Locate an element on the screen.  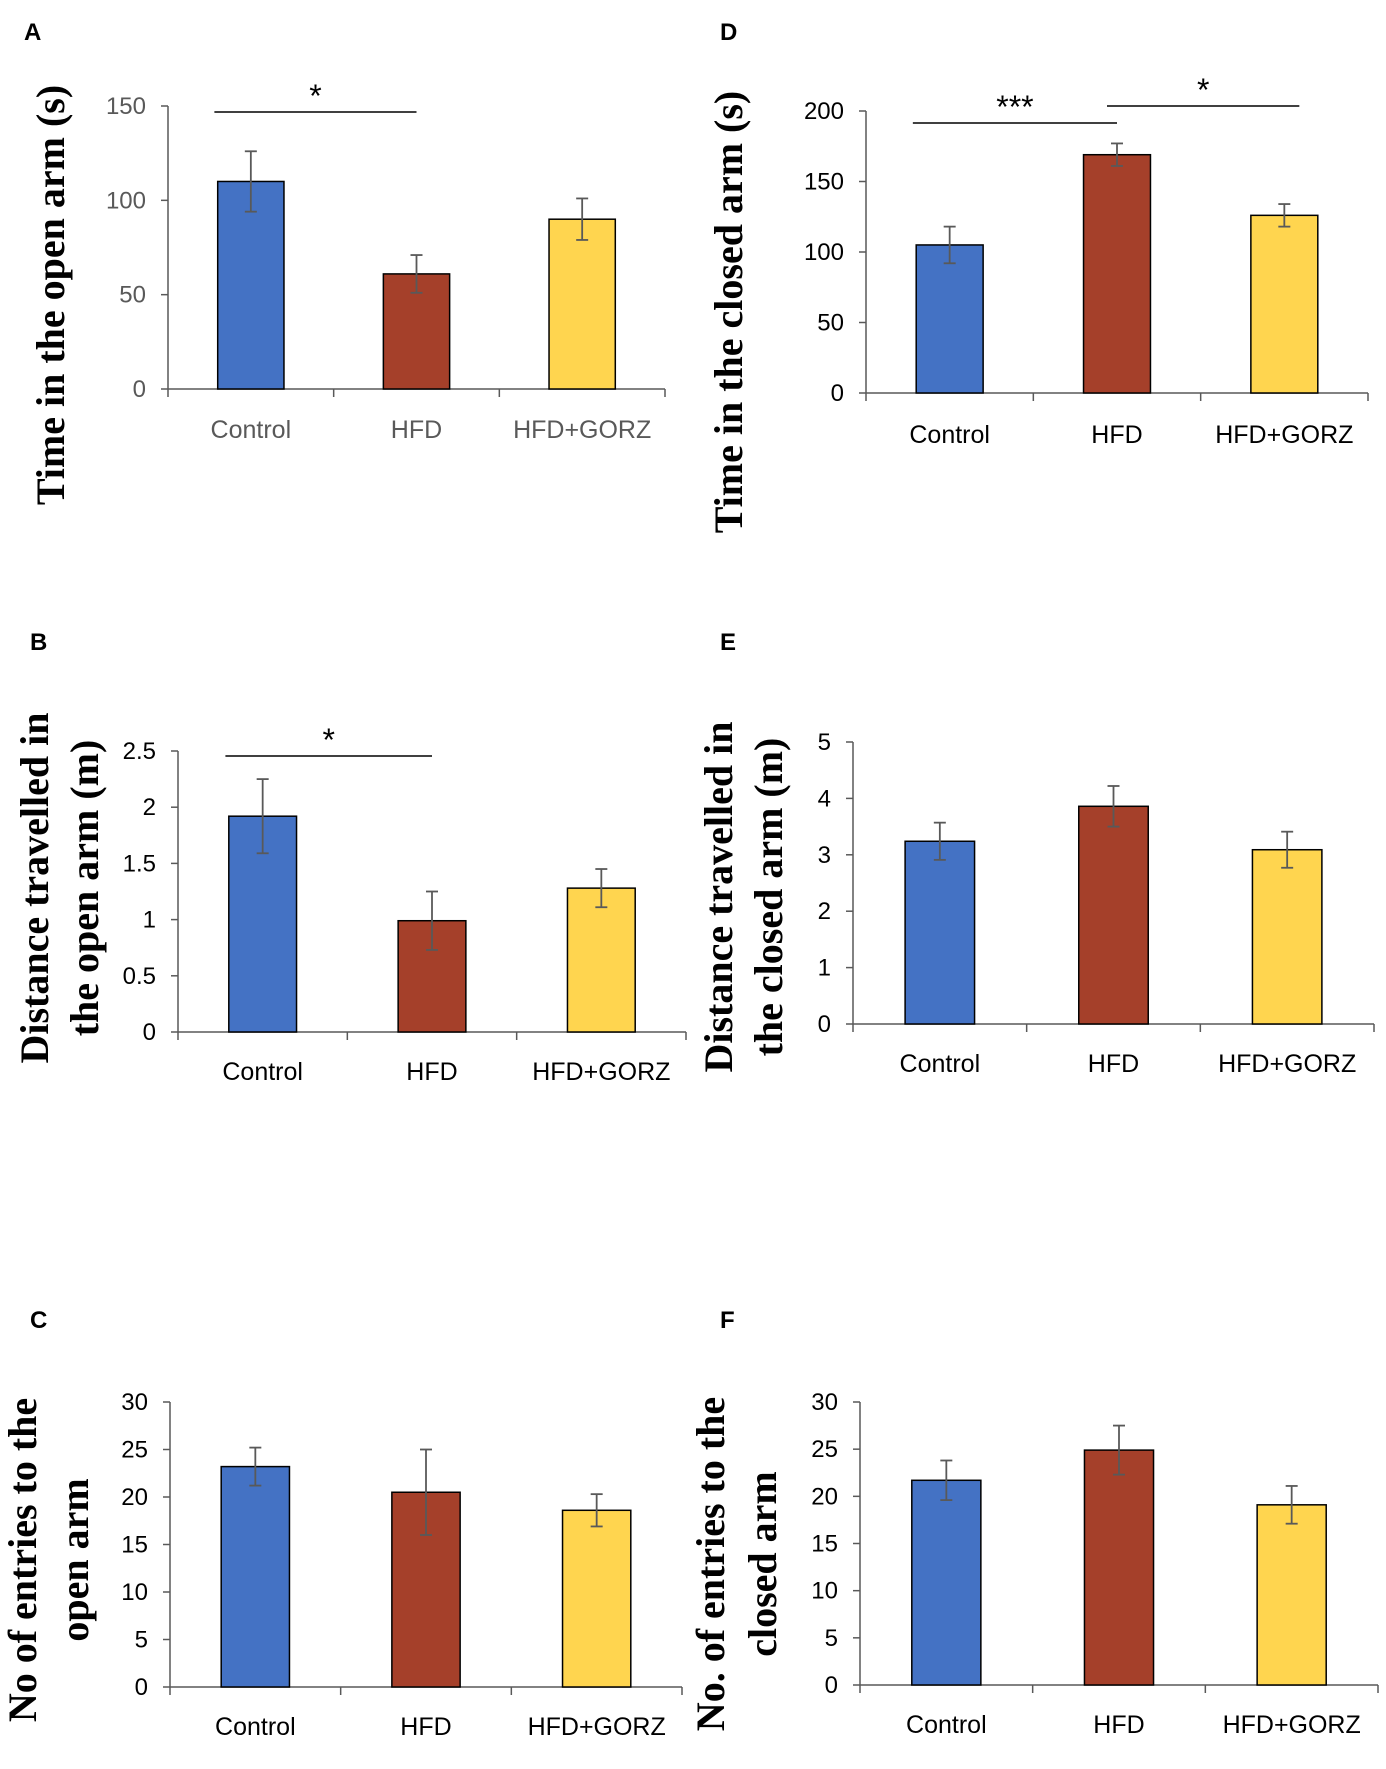
panel-letter: C is located at coordinates (38, 1320).